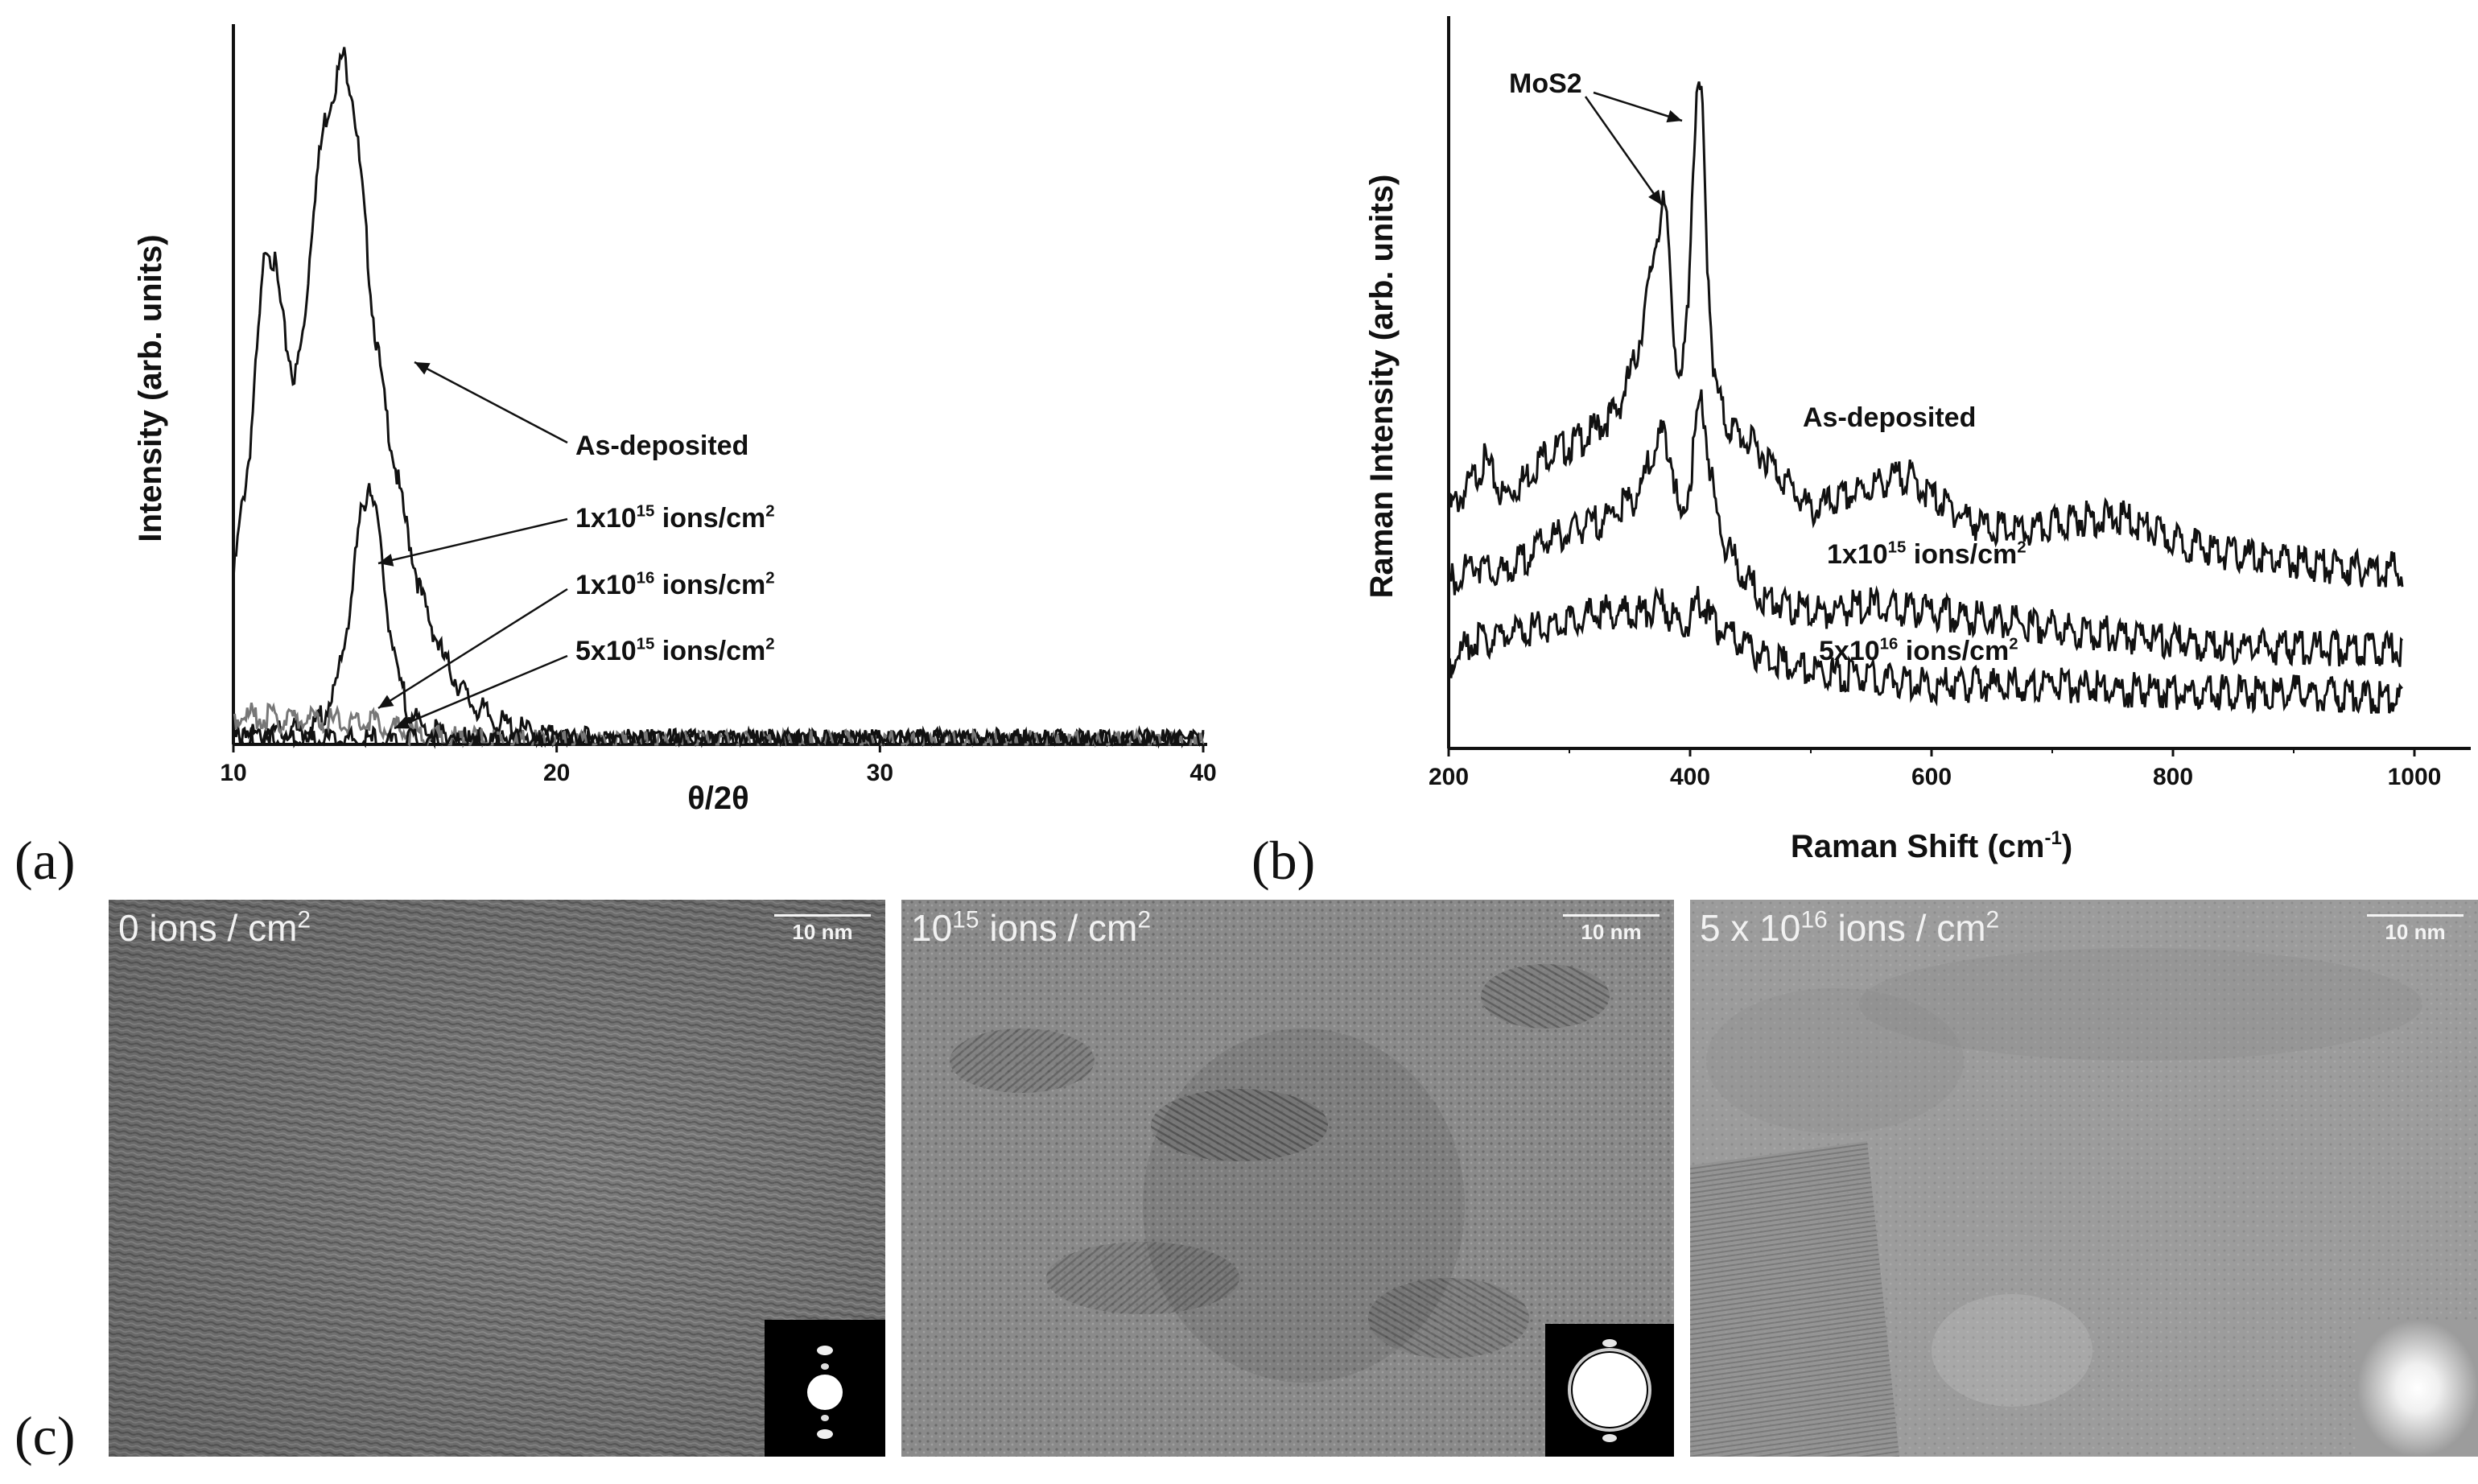  Describe the element at coordinates (675, 650) in the screenshot. I see `annotation-label-3: 5x1015​ ions/cm2​` at that location.